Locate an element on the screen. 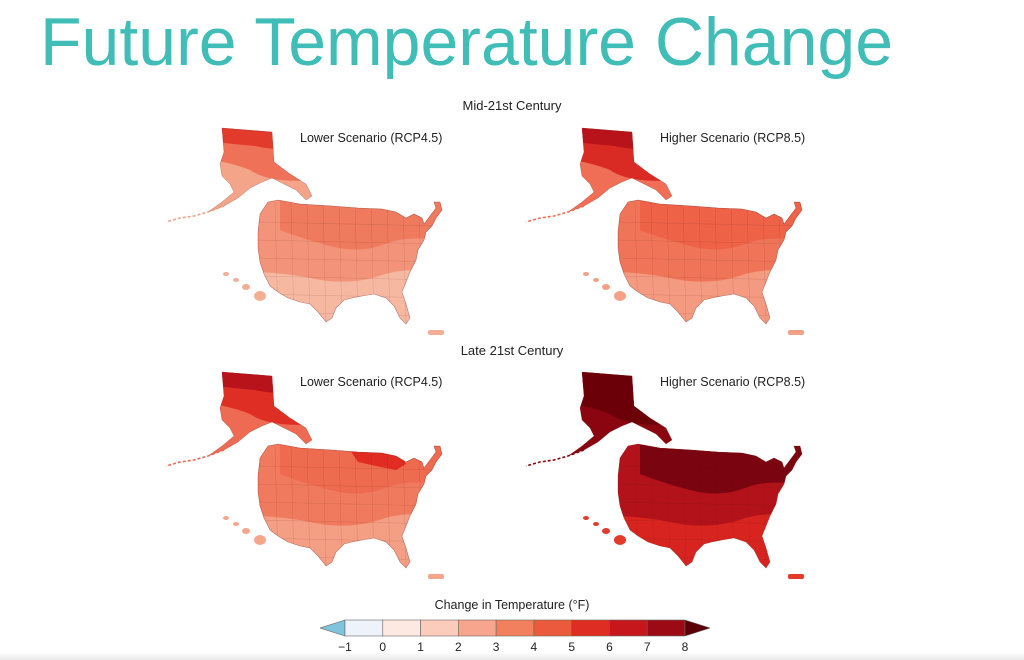 The width and height of the screenshot is (1024, 660). map-panel-late-lower: Lower Scenario (RCP4.5) is located at coordinates (310, 481).